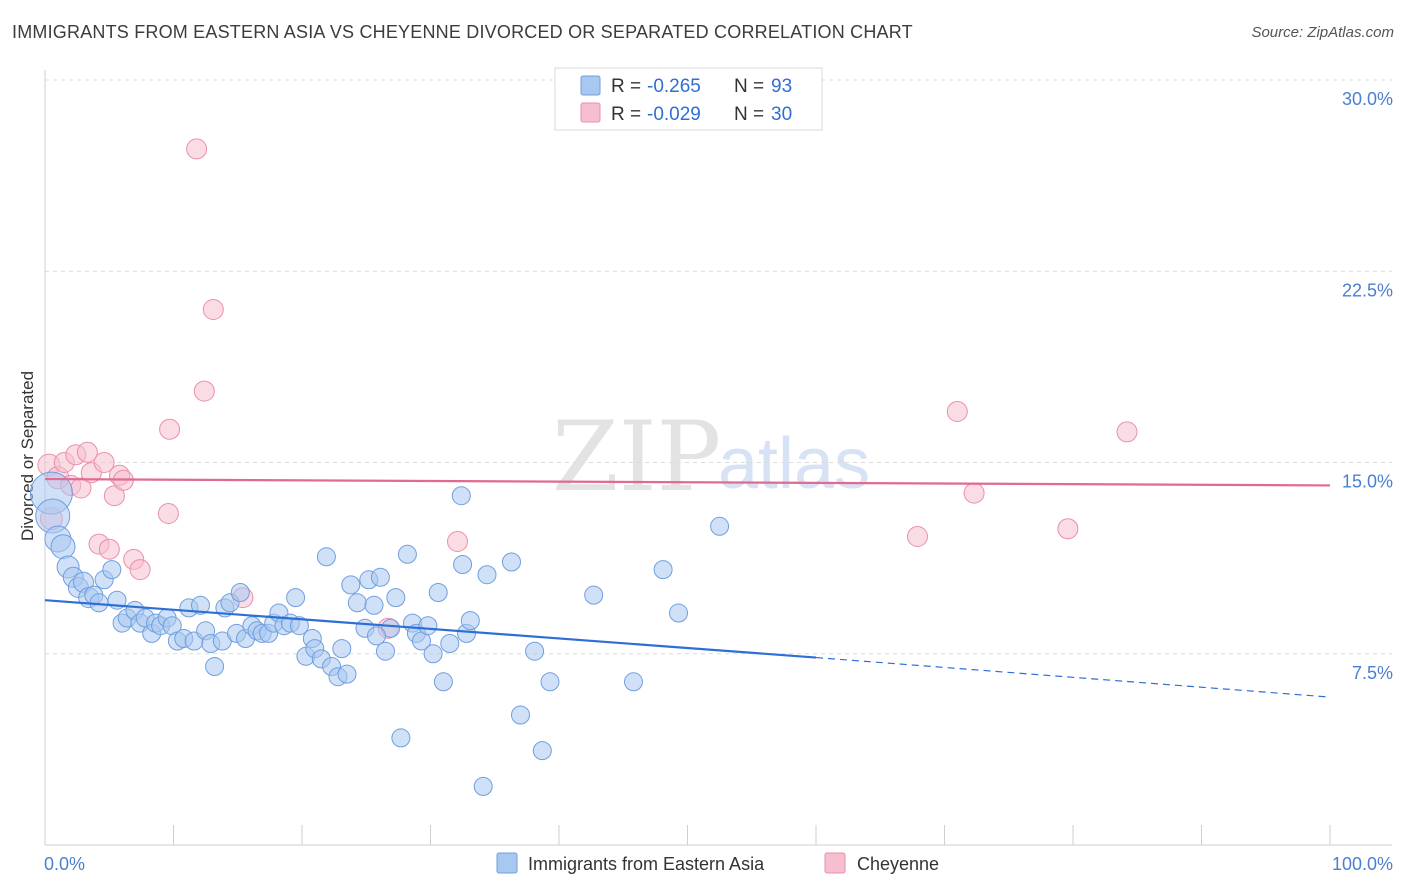  What do you see at coordinates (507, 863) in the screenshot?
I see `bottom-legend-swatch-blue` at bounding box center [507, 863].